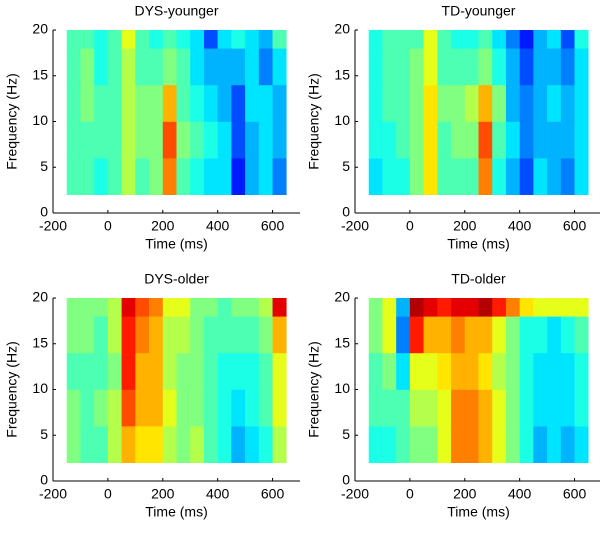 The width and height of the screenshot is (600, 536). I want to click on panel-title: TD-older, so click(478, 279).